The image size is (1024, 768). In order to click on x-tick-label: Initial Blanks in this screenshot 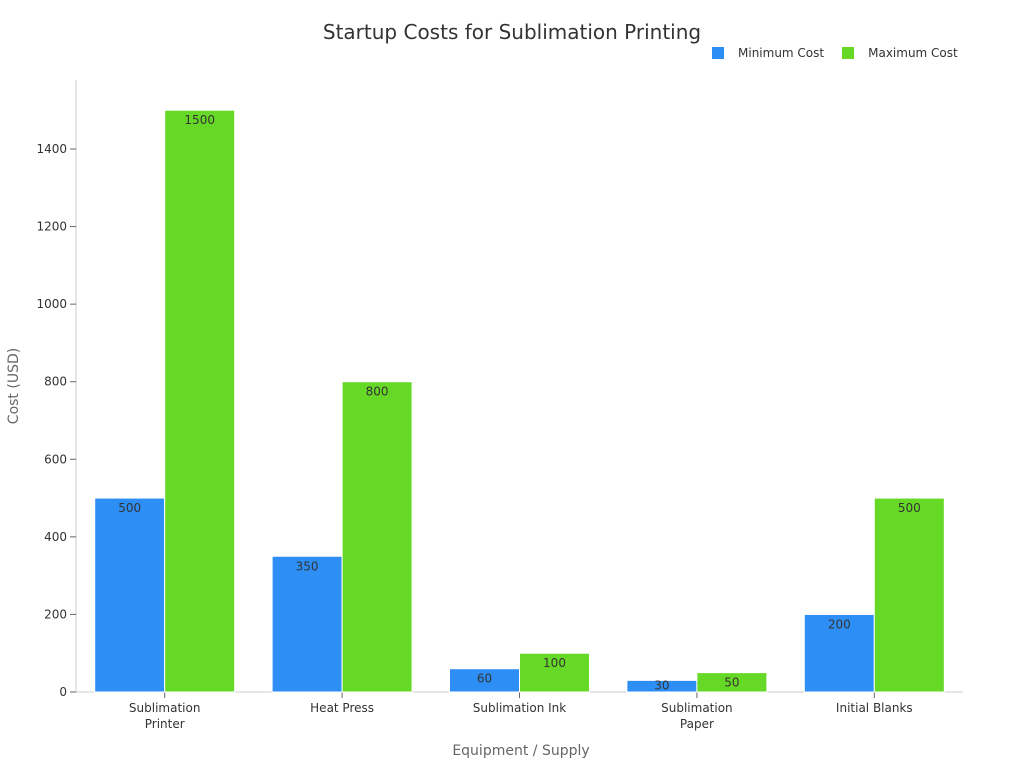, I will do `click(874, 708)`.